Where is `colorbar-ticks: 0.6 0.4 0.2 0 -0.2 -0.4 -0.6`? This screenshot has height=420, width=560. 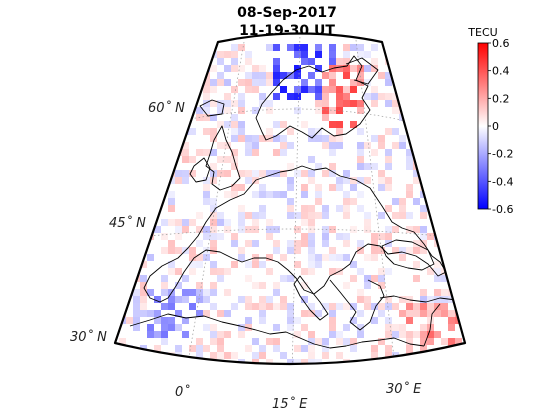
colorbar-ticks: 0.6 0.4 0.2 0 -0.2 -0.4 -0.6 is located at coordinates (500, 126).